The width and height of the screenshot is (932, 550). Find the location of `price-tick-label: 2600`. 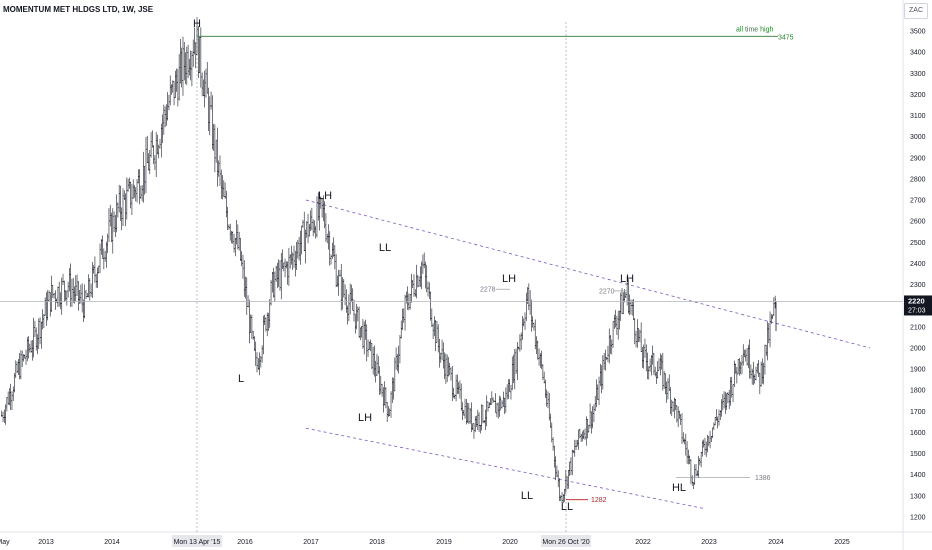

price-tick-label: 2600 is located at coordinates (918, 222).